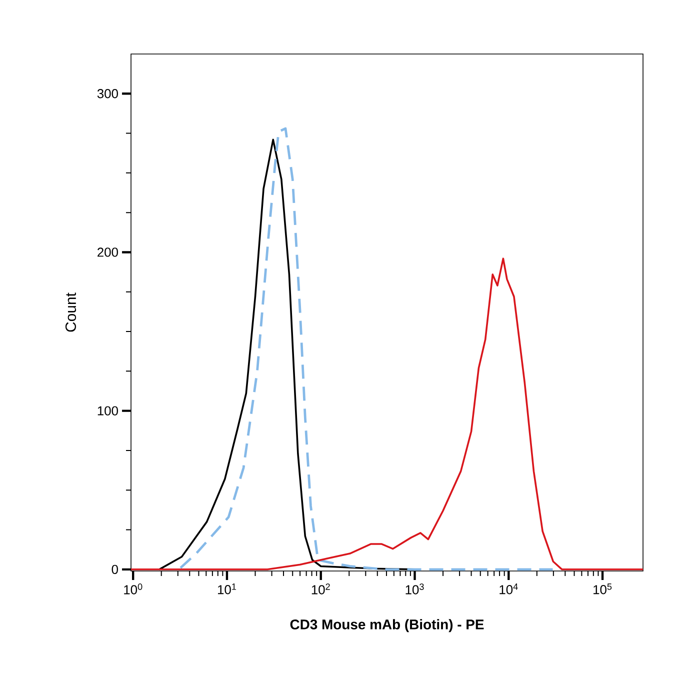  What do you see at coordinates (108, 411) in the screenshot?
I see `y-tick-label: 100` at bounding box center [108, 411].